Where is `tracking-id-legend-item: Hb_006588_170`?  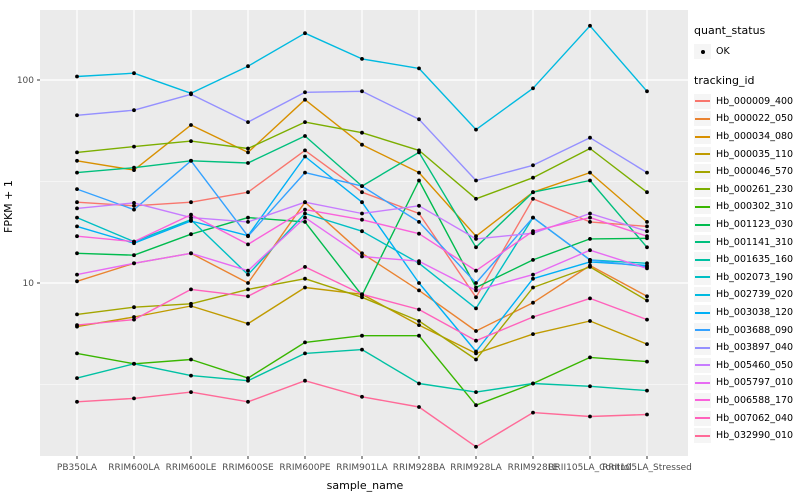 tracking-id-legend-item: Hb_006588_170 is located at coordinates (747, 401).